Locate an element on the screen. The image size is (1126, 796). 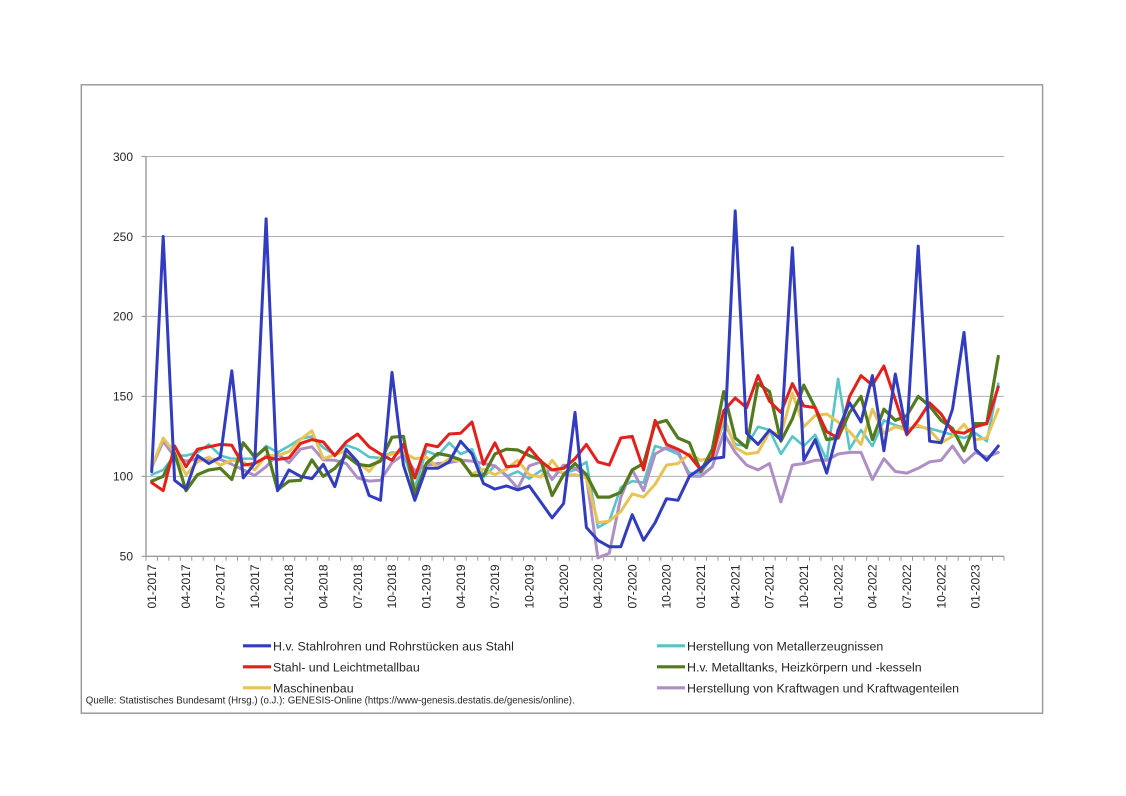
svg-text: 01-2020 is located at coordinates (564, 586).